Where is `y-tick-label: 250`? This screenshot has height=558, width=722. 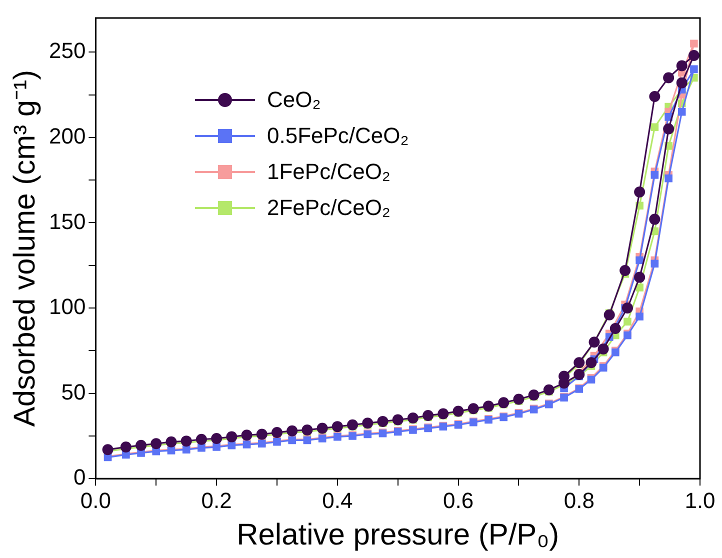 y-tick-label: 250 is located at coordinates (67, 51).